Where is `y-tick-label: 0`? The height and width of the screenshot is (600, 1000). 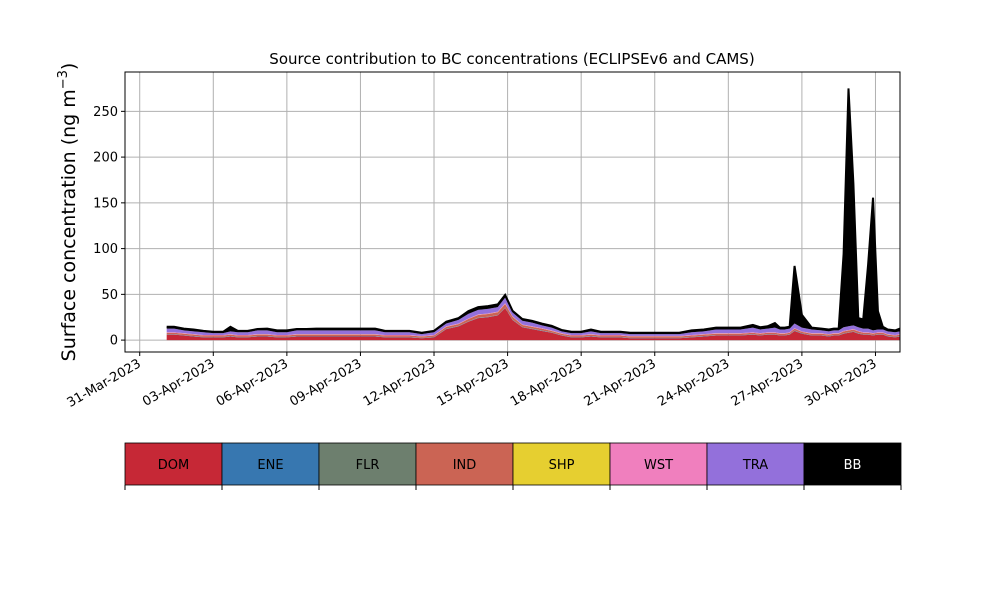 y-tick-label: 0 is located at coordinates (114, 341).